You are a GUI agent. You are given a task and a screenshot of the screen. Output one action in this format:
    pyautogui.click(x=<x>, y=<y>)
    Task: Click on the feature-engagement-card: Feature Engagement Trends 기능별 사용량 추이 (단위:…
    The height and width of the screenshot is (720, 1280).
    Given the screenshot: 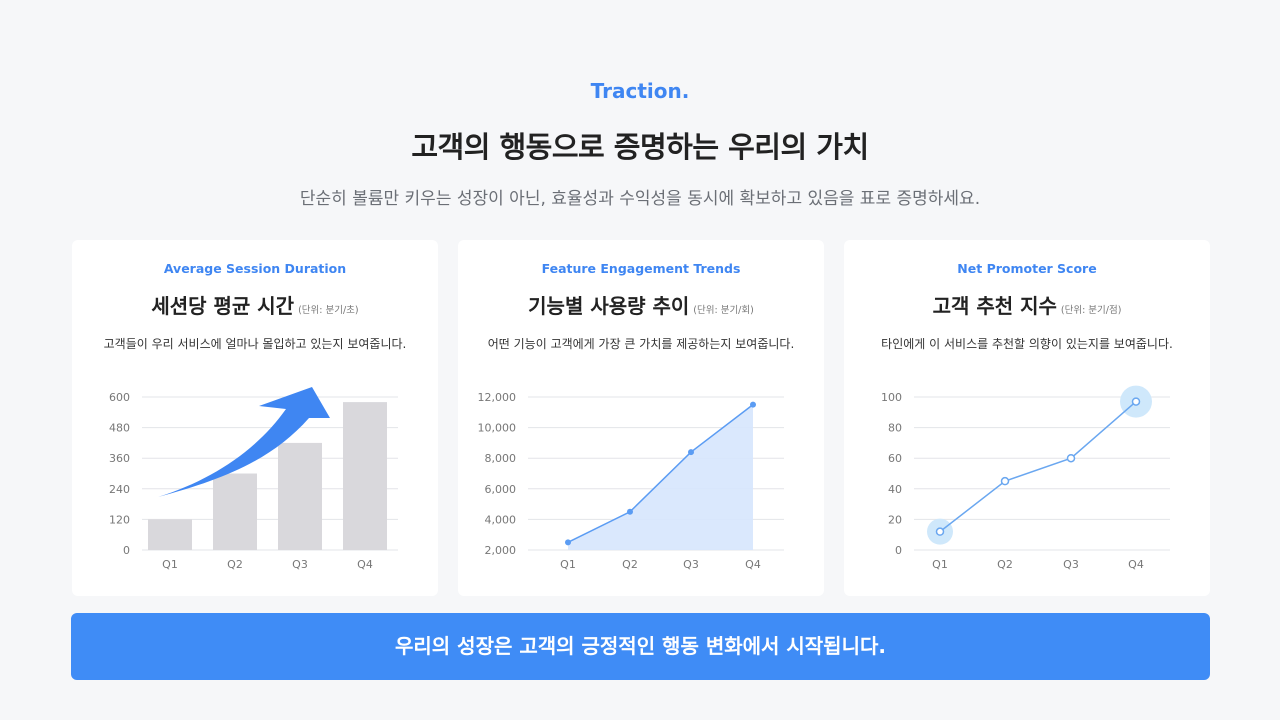 What is the action you would take?
    pyautogui.click(x=641, y=418)
    